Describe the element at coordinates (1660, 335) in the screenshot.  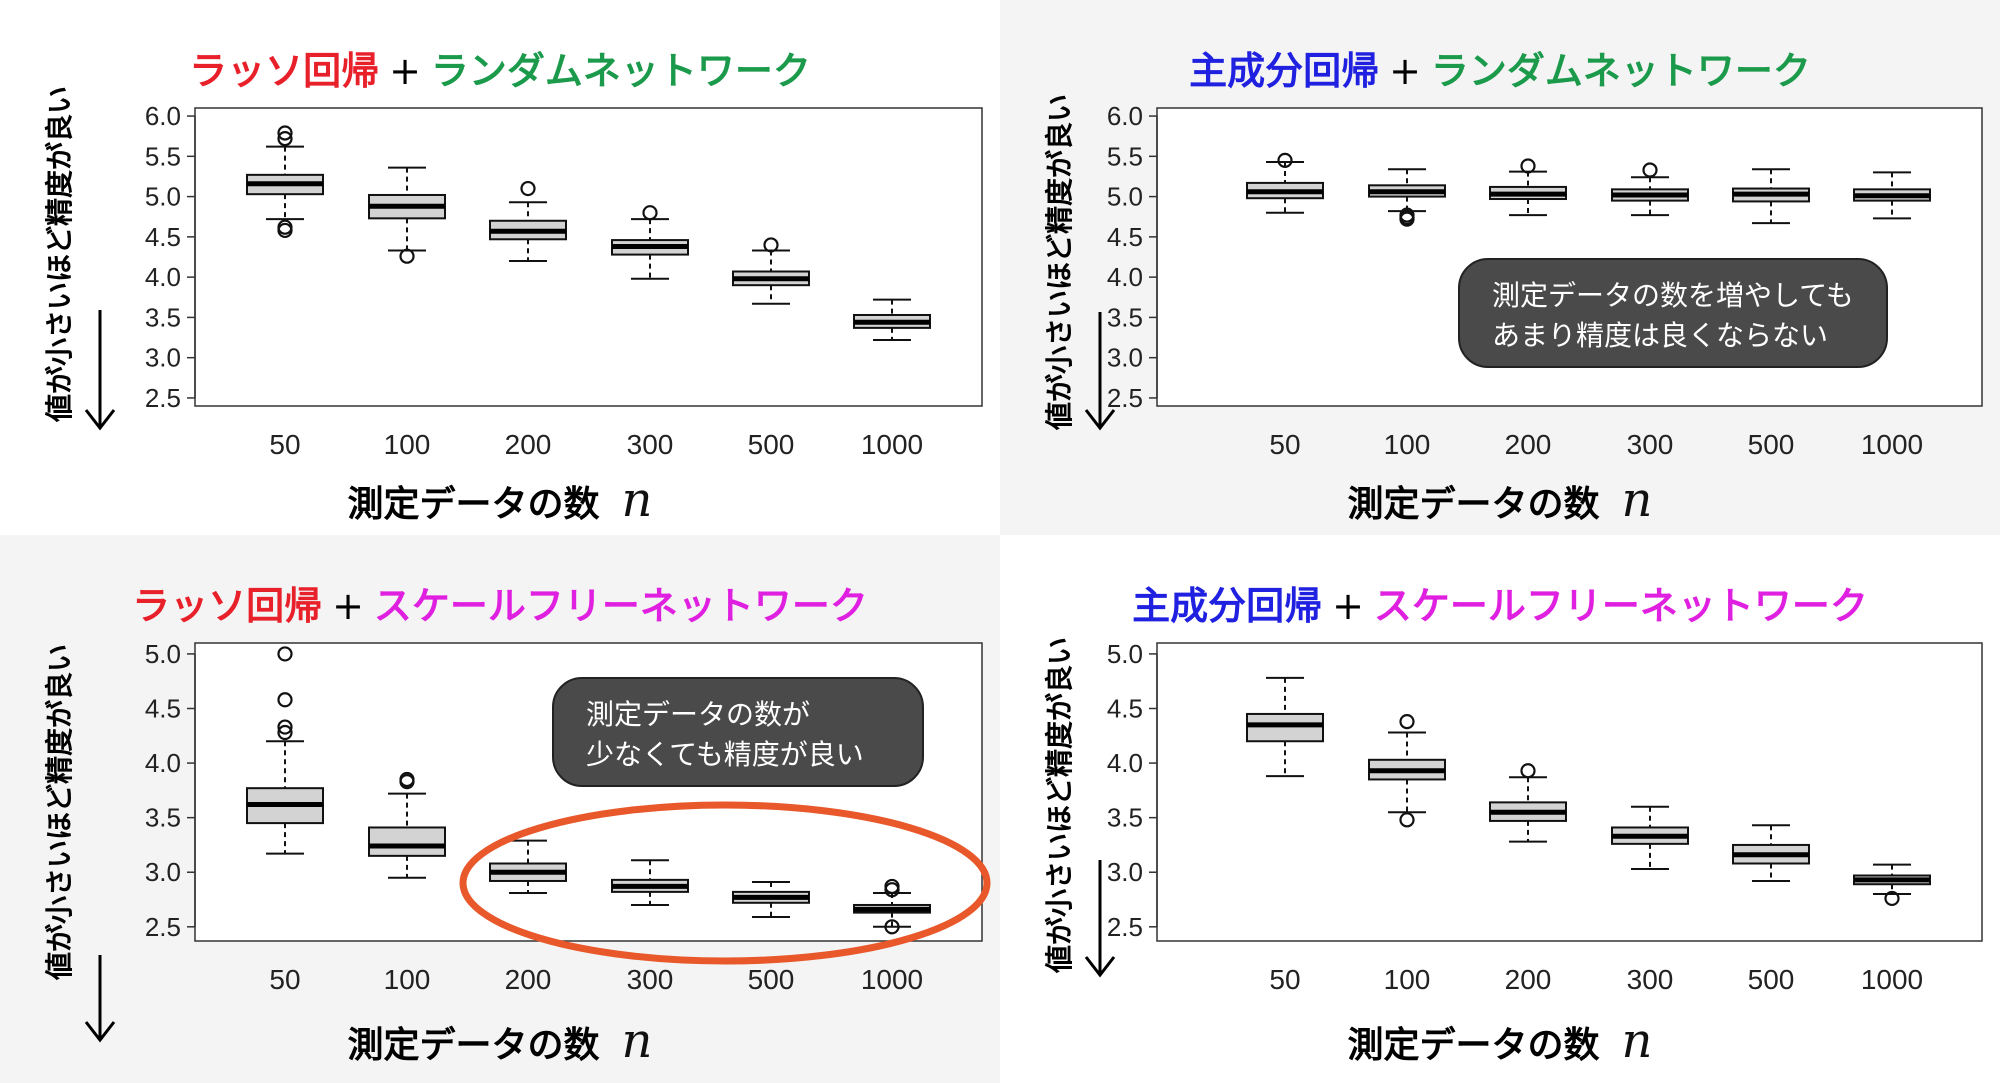
I see `callout-line-2: あまり精度は良くならない` at that location.